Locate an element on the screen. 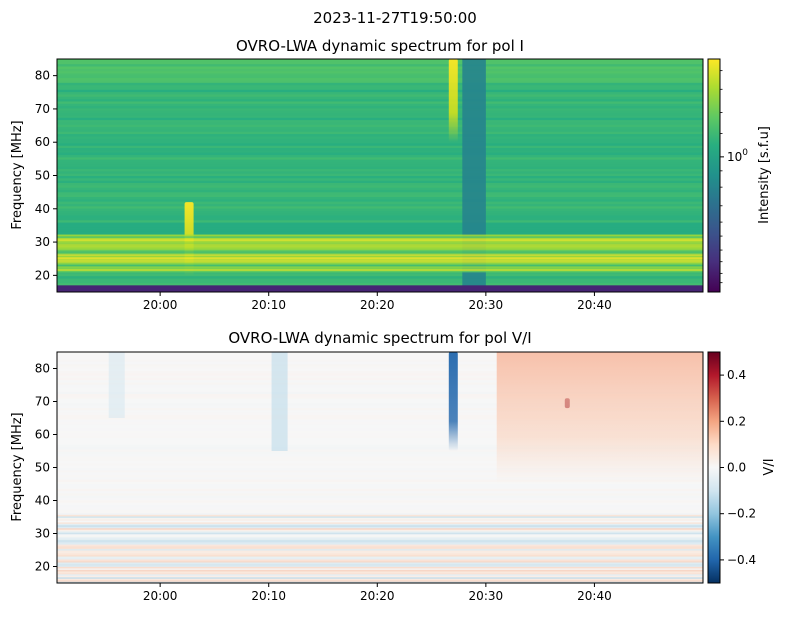 This screenshot has height=617, width=790. y-tick-label: 60 is located at coordinates (42, 435).